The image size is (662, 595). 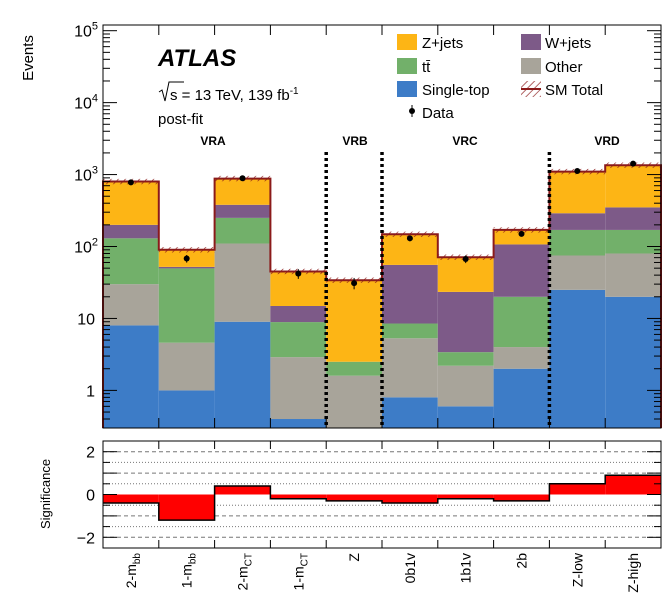 I want to click on experiment-label: ATLAS, so click(x=196, y=58).